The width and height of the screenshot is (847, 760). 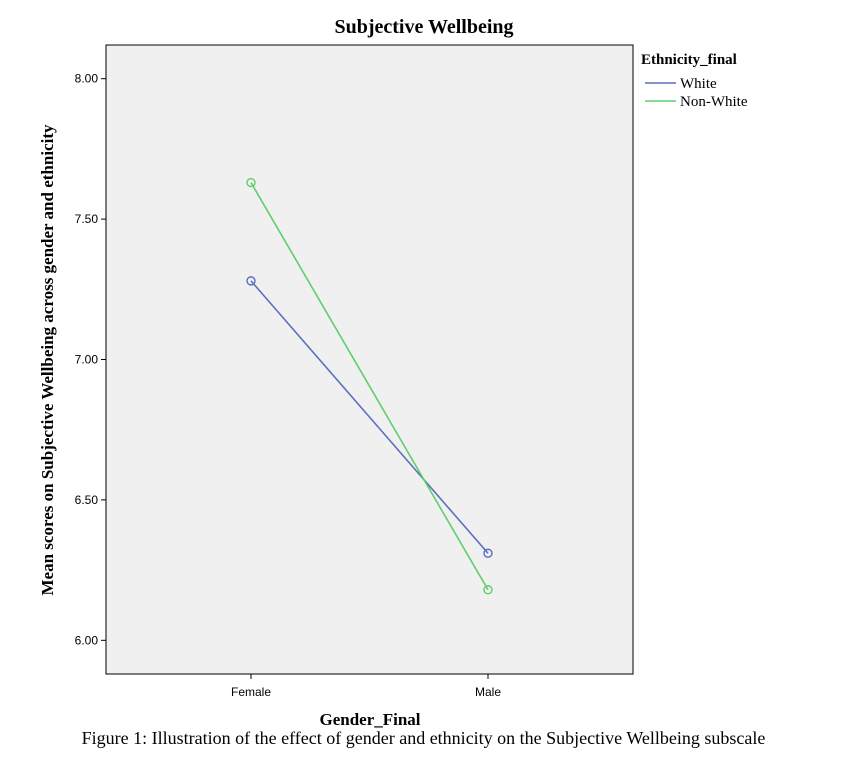 I want to click on series-line, so click(x=369, y=417).